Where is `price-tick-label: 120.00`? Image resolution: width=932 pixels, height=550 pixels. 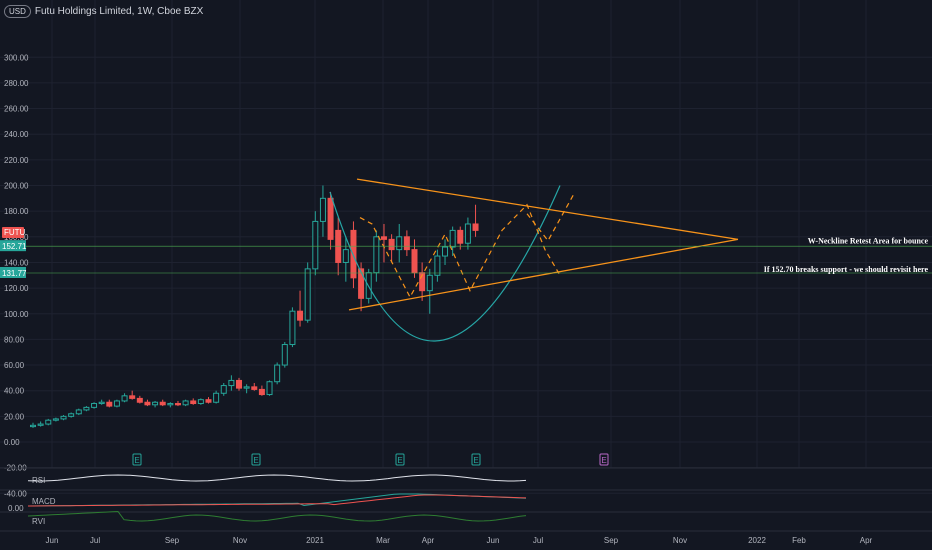 price-tick-label: 120.00 is located at coordinates (16, 288).